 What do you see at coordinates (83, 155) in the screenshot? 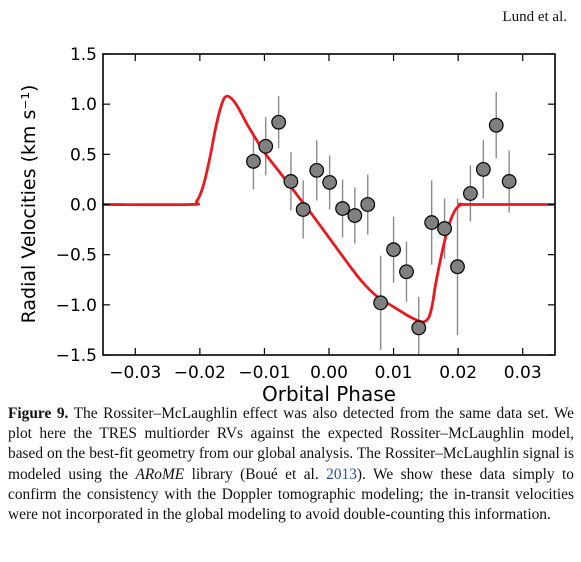
I see `y-tick-label: 0.5` at bounding box center [83, 155].